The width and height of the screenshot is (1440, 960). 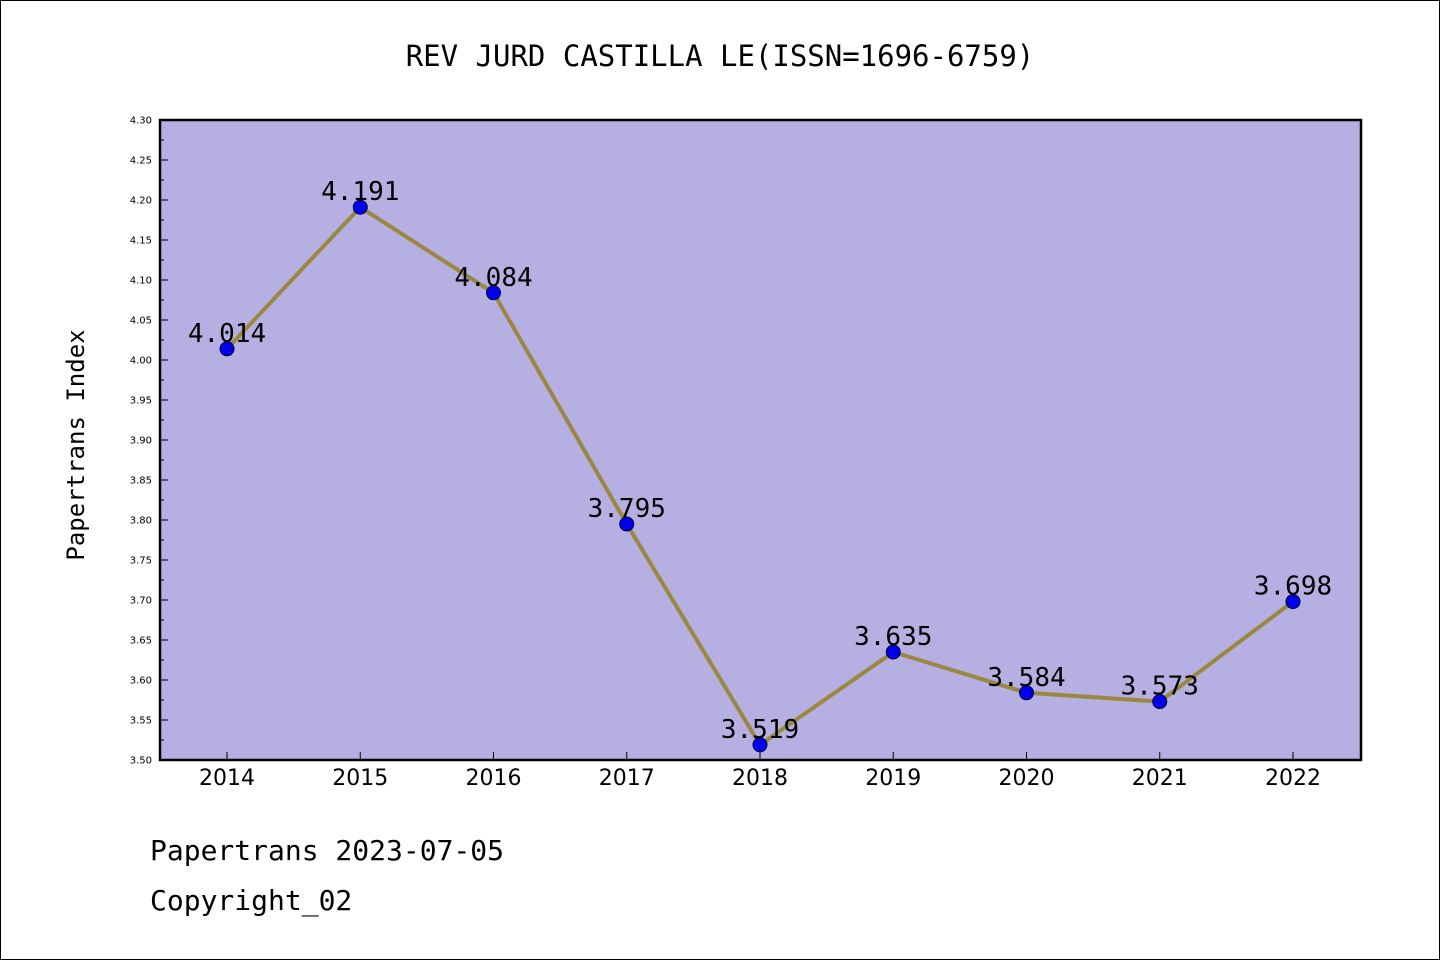 I want to click on y-tick-label: 3.50, so click(x=141, y=761).